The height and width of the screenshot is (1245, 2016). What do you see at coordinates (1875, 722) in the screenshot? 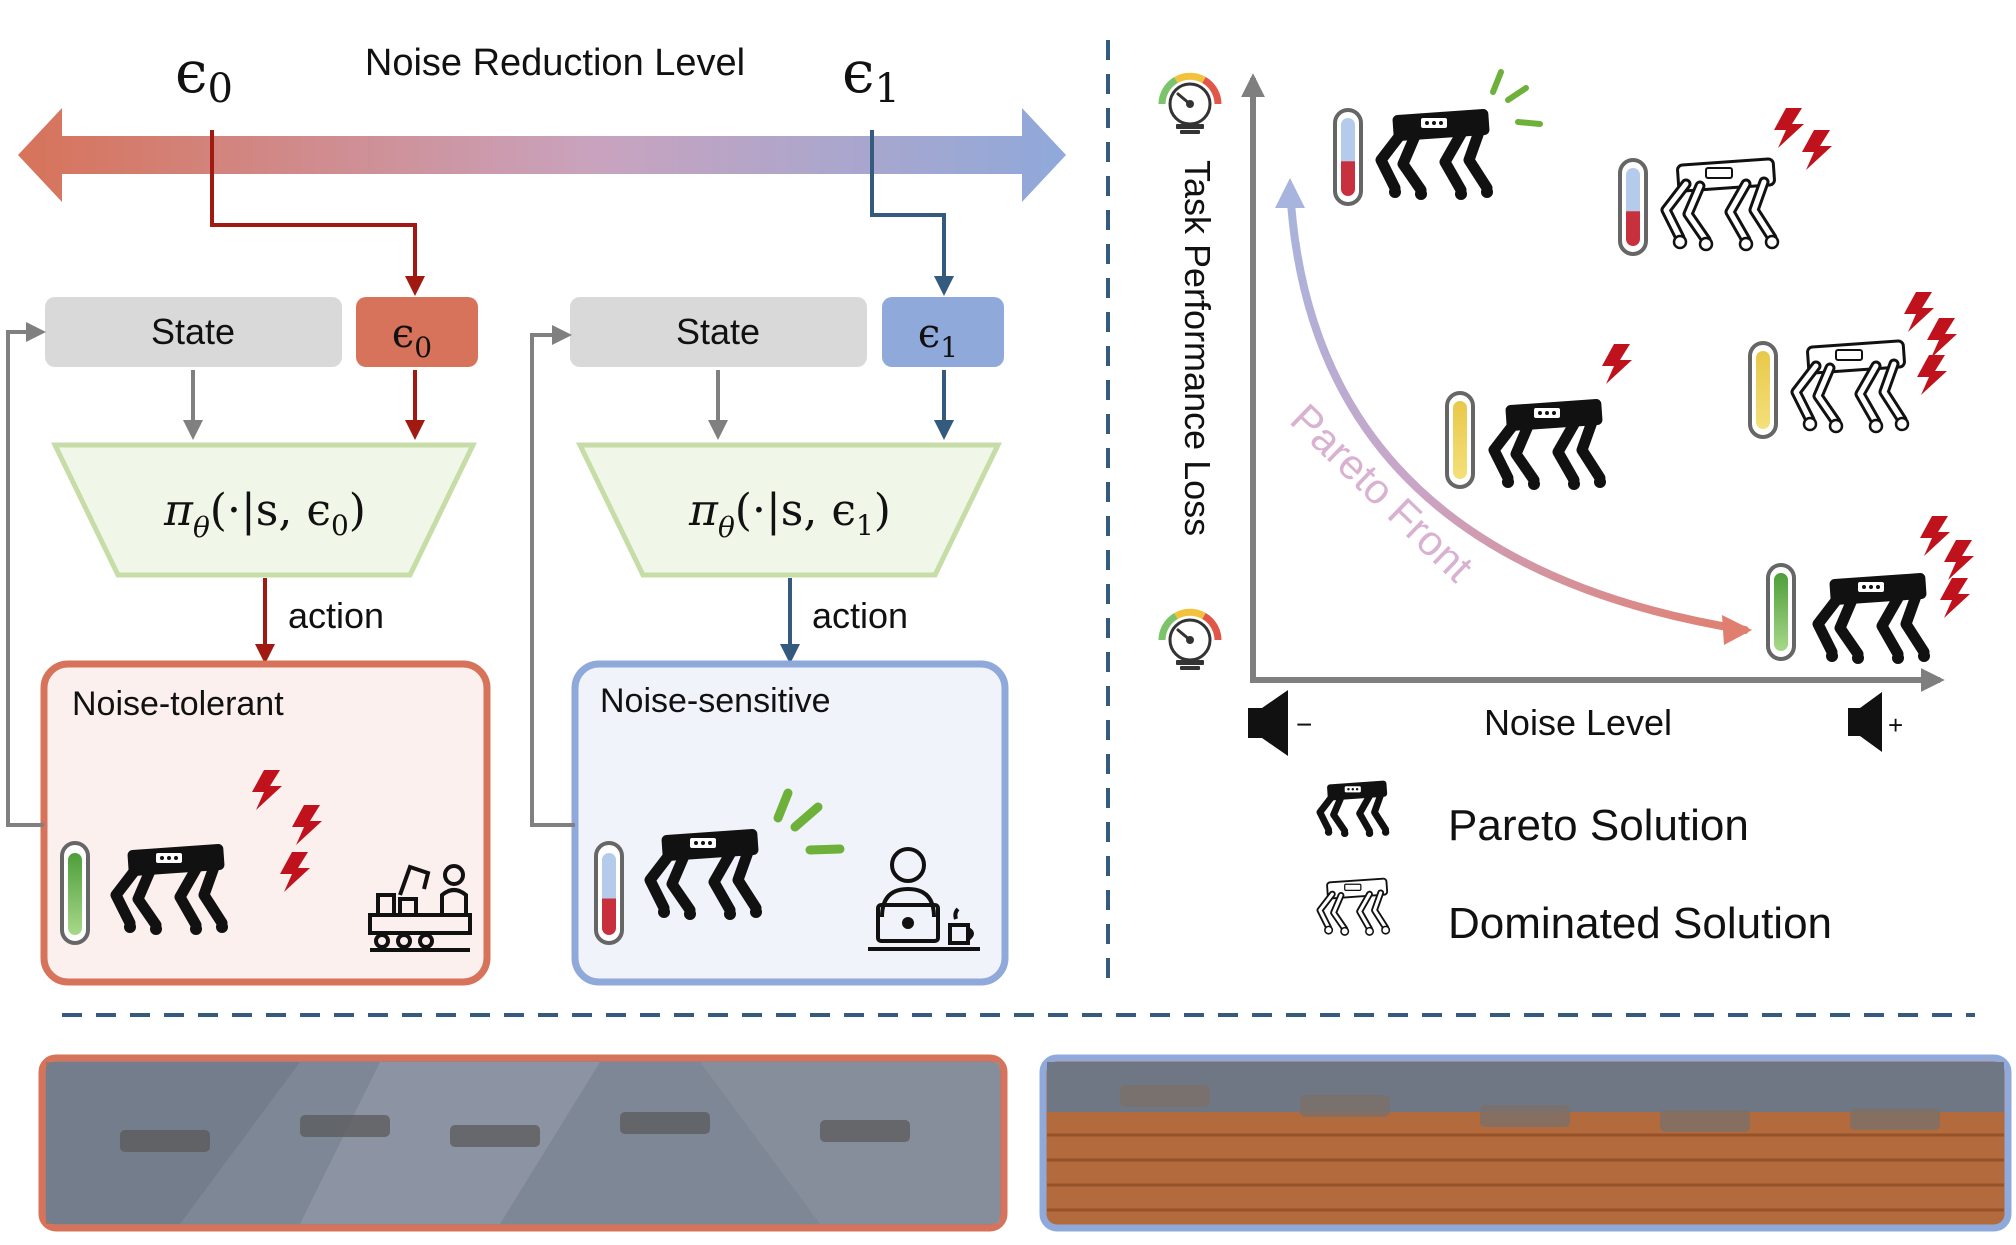
I see `speaker-loud-icon: +` at bounding box center [1875, 722].